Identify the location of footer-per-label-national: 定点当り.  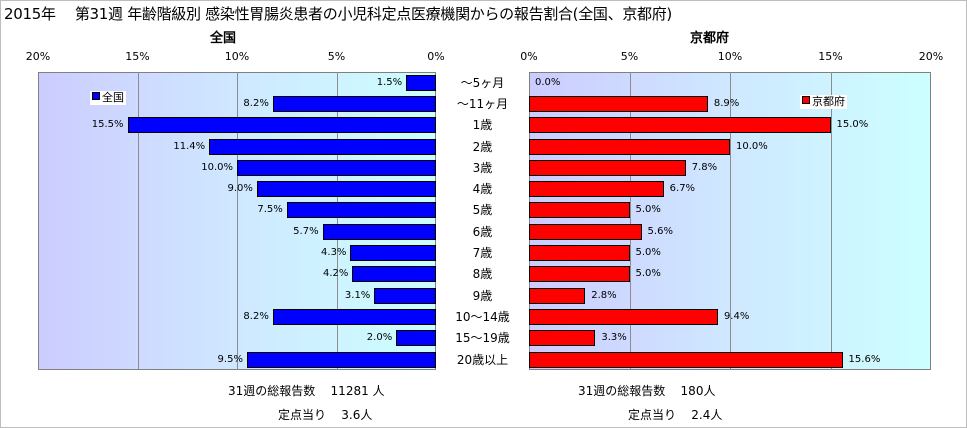
(302, 415).